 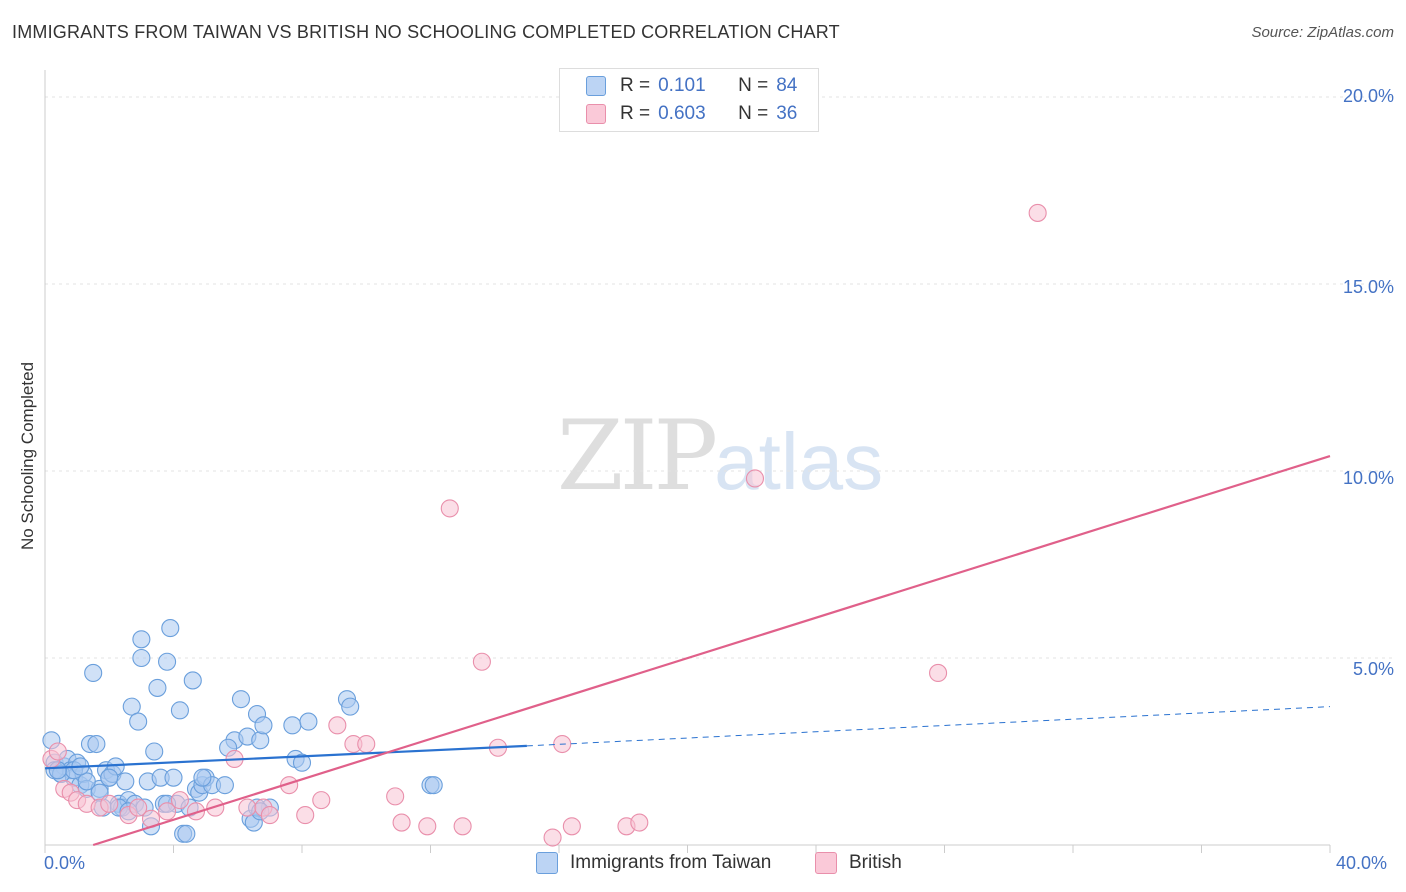 What do you see at coordinates (682, 85) in the screenshot?
I see `r-value: 0.101` at bounding box center [682, 85].